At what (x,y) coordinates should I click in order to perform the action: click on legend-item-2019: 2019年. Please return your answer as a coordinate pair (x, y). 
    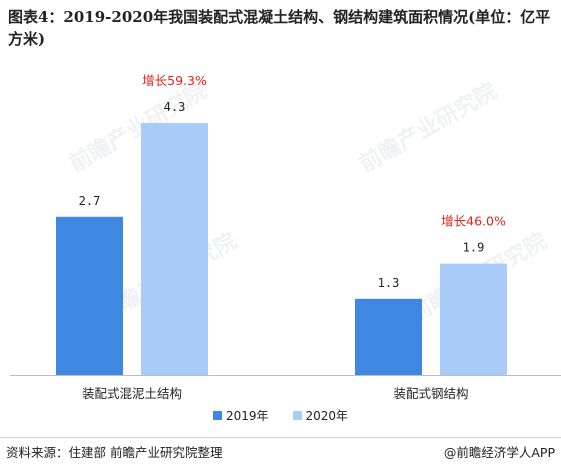
    Looking at the image, I should click on (240, 415).